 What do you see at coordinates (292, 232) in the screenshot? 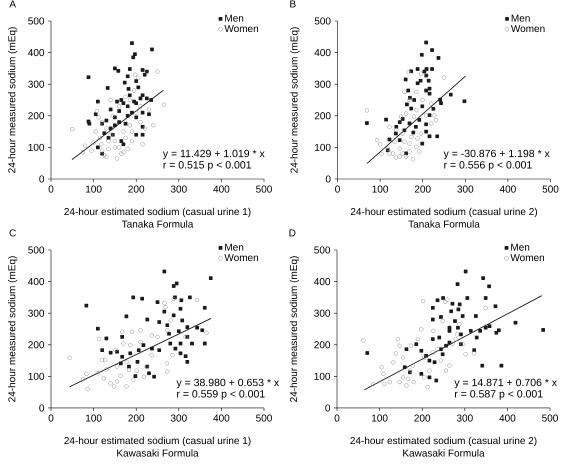
I see `chart-title: D` at bounding box center [292, 232].